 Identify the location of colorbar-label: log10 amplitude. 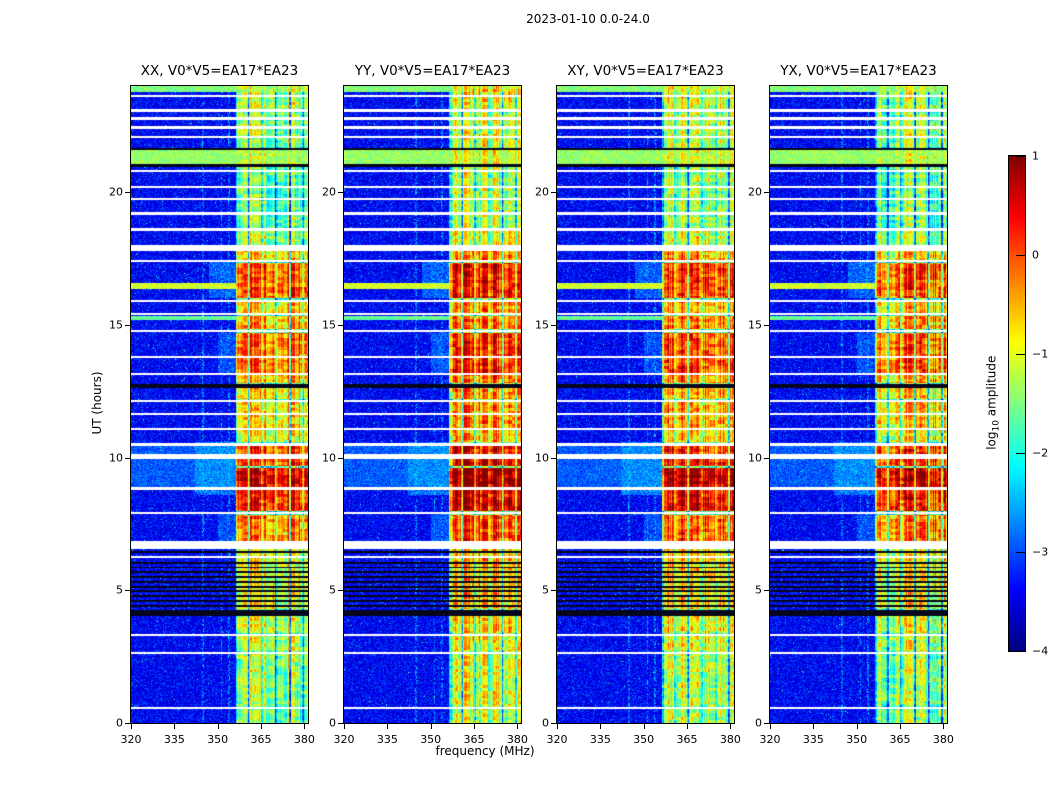
(992, 403).